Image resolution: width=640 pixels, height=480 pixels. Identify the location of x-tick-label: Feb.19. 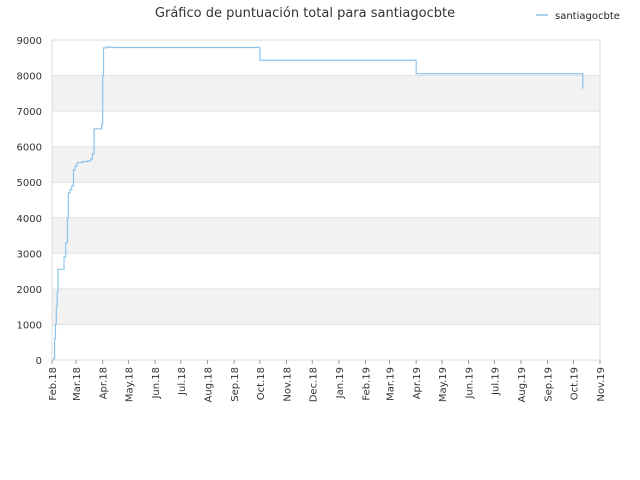
(367, 384).